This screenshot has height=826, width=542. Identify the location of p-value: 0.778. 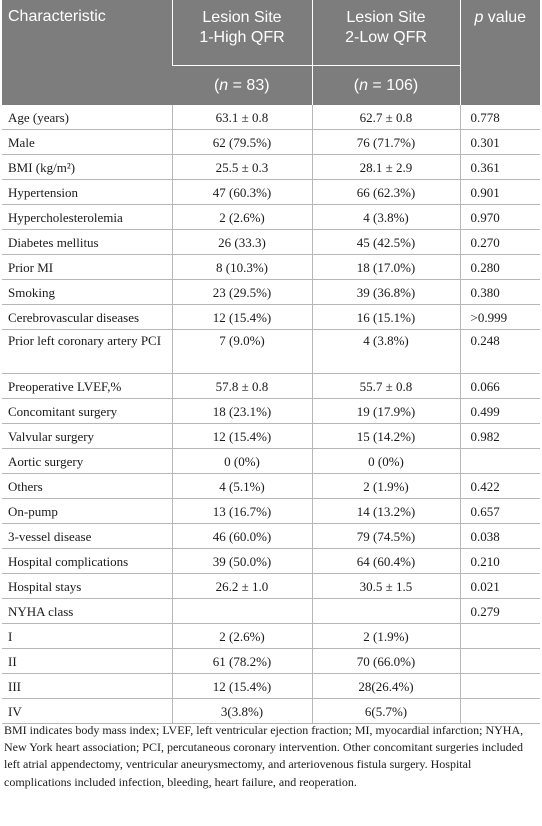
(499, 117).